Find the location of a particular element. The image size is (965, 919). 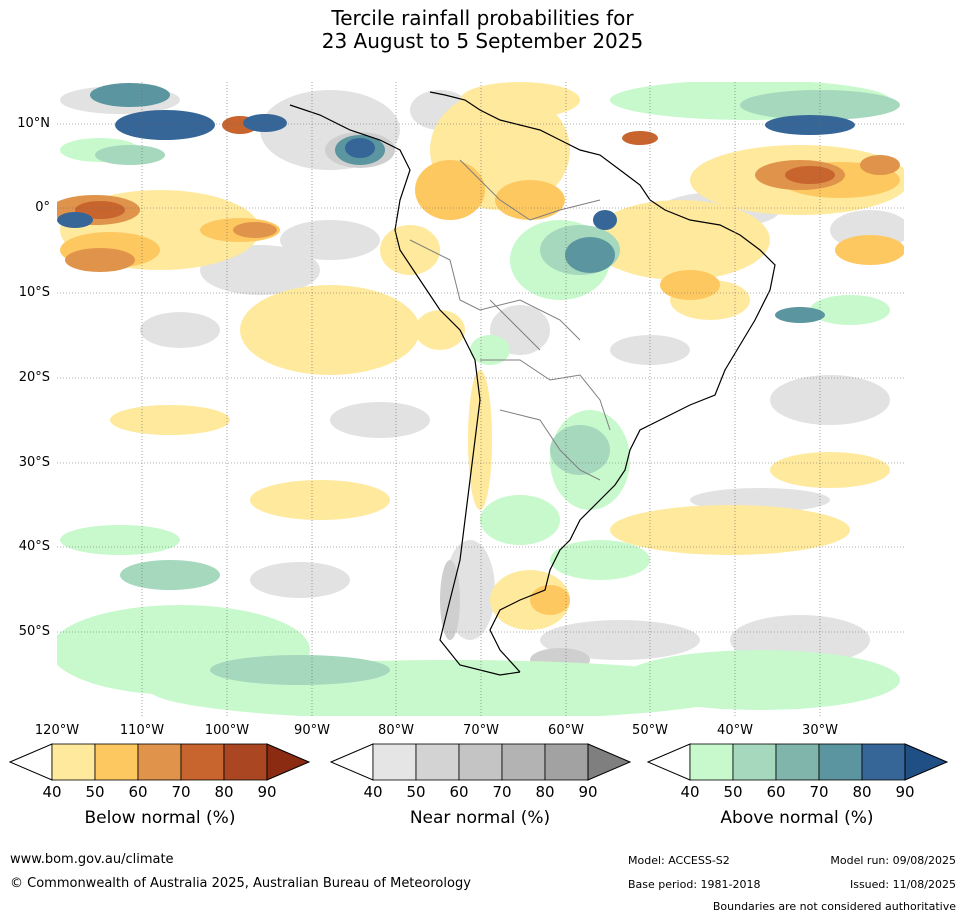

map-title-line-2: 23 August to 5 September 2025 is located at coordinates (482, 41).